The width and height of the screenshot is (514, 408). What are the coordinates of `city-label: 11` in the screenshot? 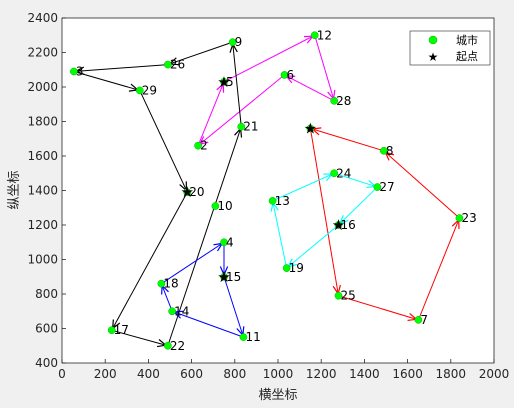 It's located at (252, 337).